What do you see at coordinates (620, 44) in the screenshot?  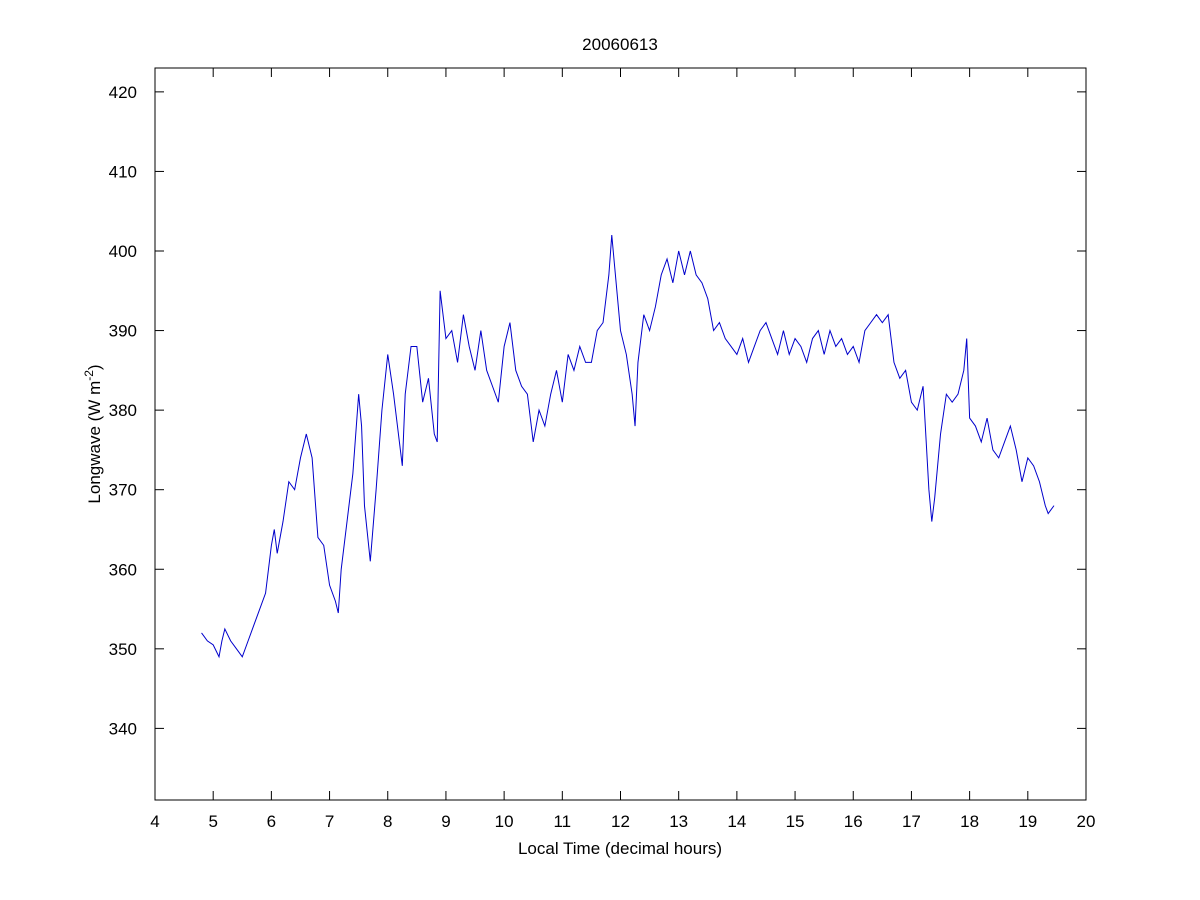 I see `chart-title: 20060613` at bounding box center [620, 44].